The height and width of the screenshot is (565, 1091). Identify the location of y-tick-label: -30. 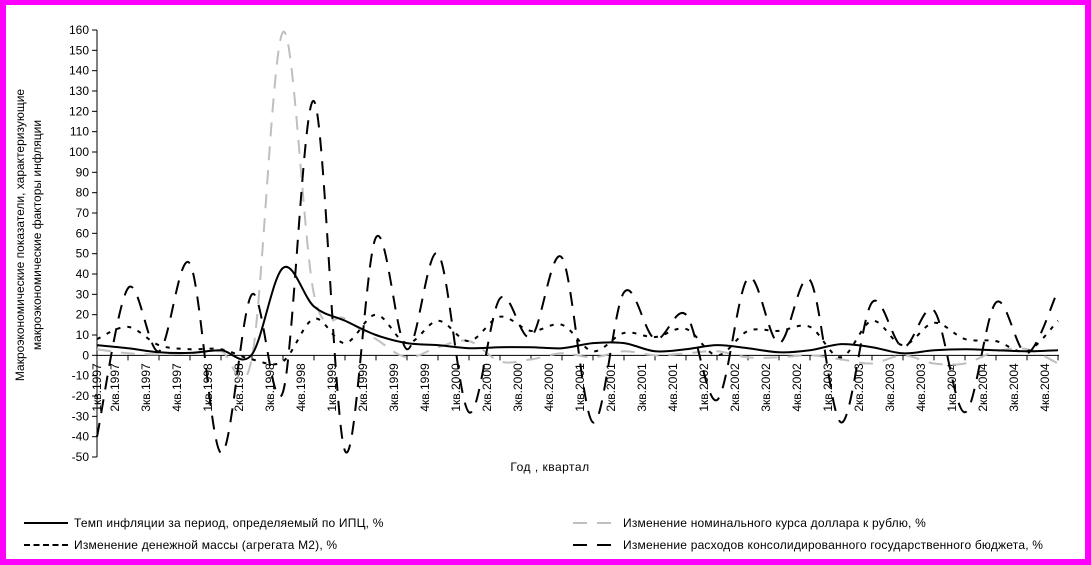
(81, 416).